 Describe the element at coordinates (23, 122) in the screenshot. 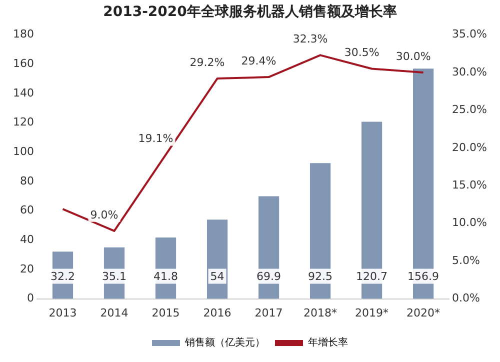

I see `y-tick-label: 120` at that location.